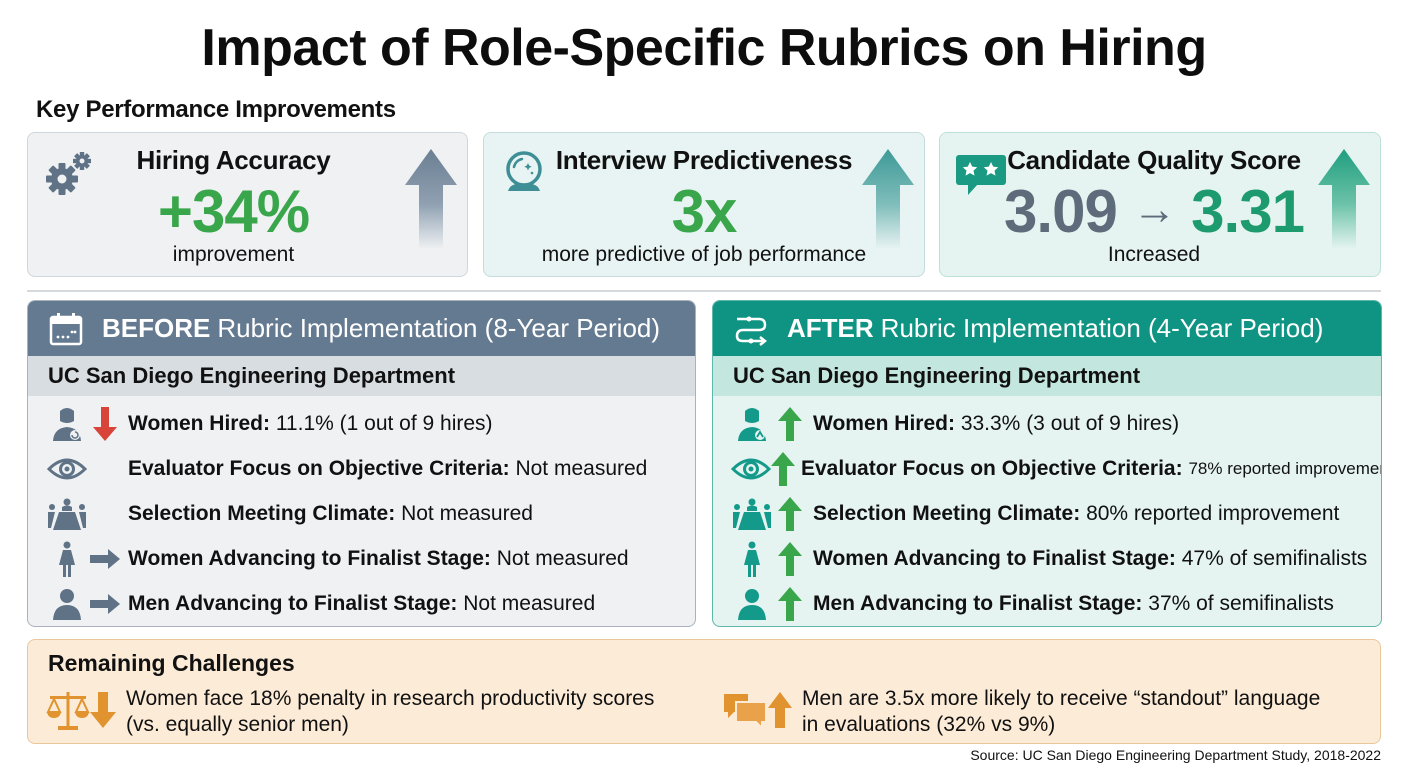 This screenshot has height=768, width=1408. I want to click on row-value: 80% reported improvement, so click(1213, 513).